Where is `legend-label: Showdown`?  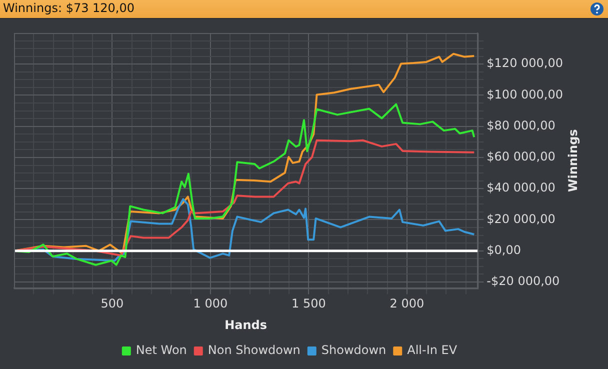
legend-label: Showdown is located at coordinates (353, 350).